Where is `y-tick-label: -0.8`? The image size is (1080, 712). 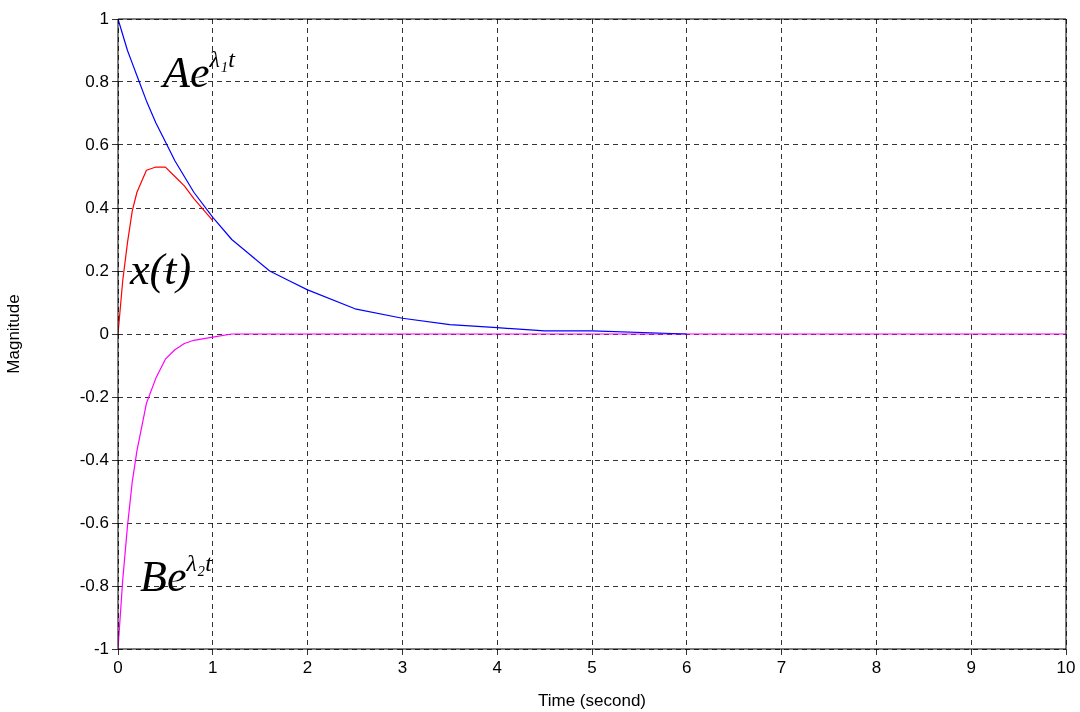 y-tick-label: -0.8 is located at coordinates (94, 585).